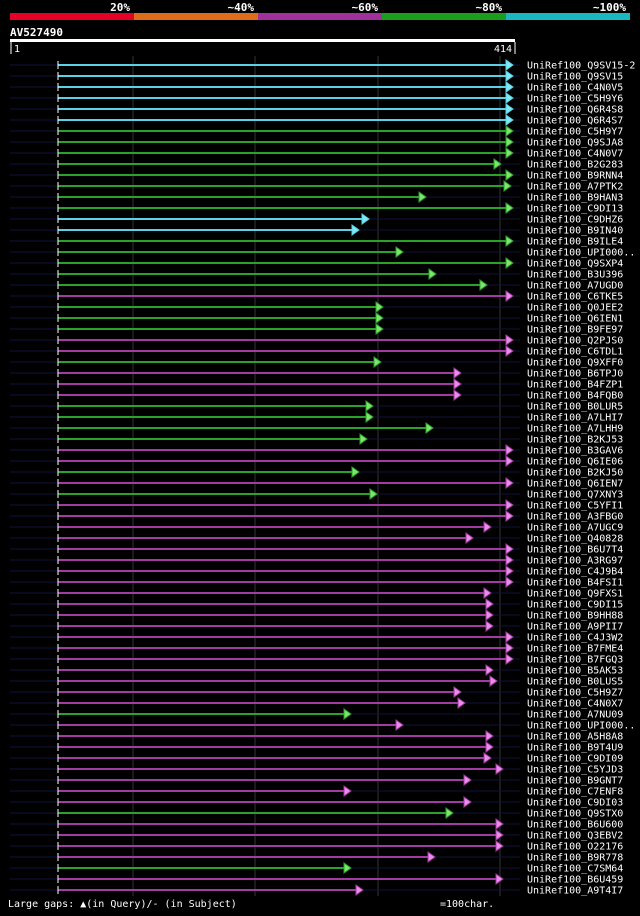 The width and height of the screenshot is (640, 916). What do you see at coordinates (322, 252) in the screenshot?
I see `hit-row: UniRef100_UPI000..` at bounding box center [322, 252].